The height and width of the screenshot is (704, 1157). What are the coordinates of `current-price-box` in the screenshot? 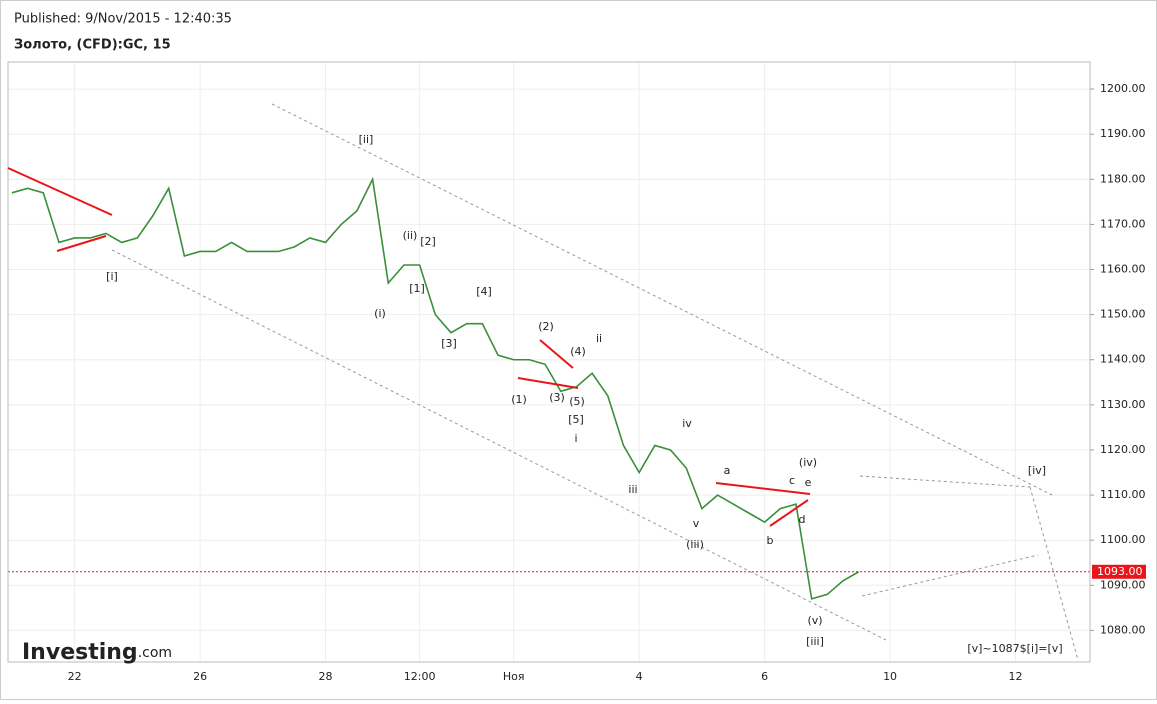 It's located at (1119, 571).